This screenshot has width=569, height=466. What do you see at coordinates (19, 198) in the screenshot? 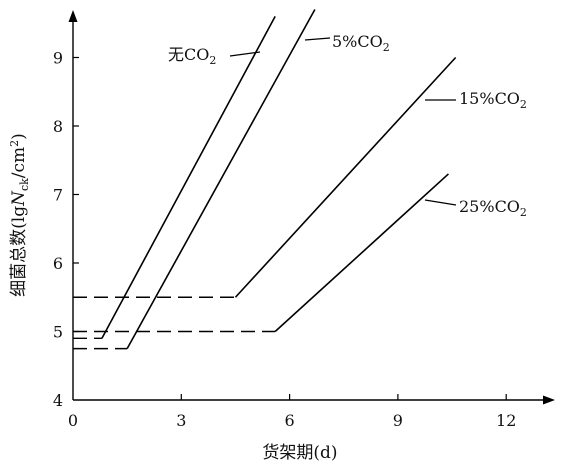
I see `y-axis-label-n: N` at bounding box center [19, 198].